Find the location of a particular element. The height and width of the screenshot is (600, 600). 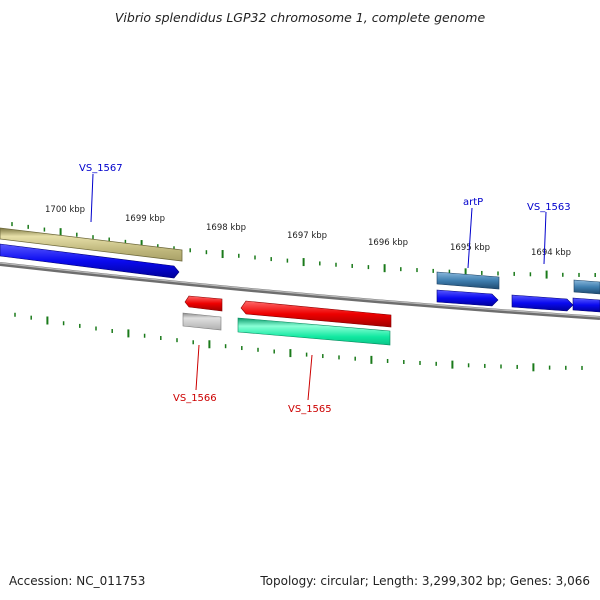

gene-artp is located at coordinates (468, 289).